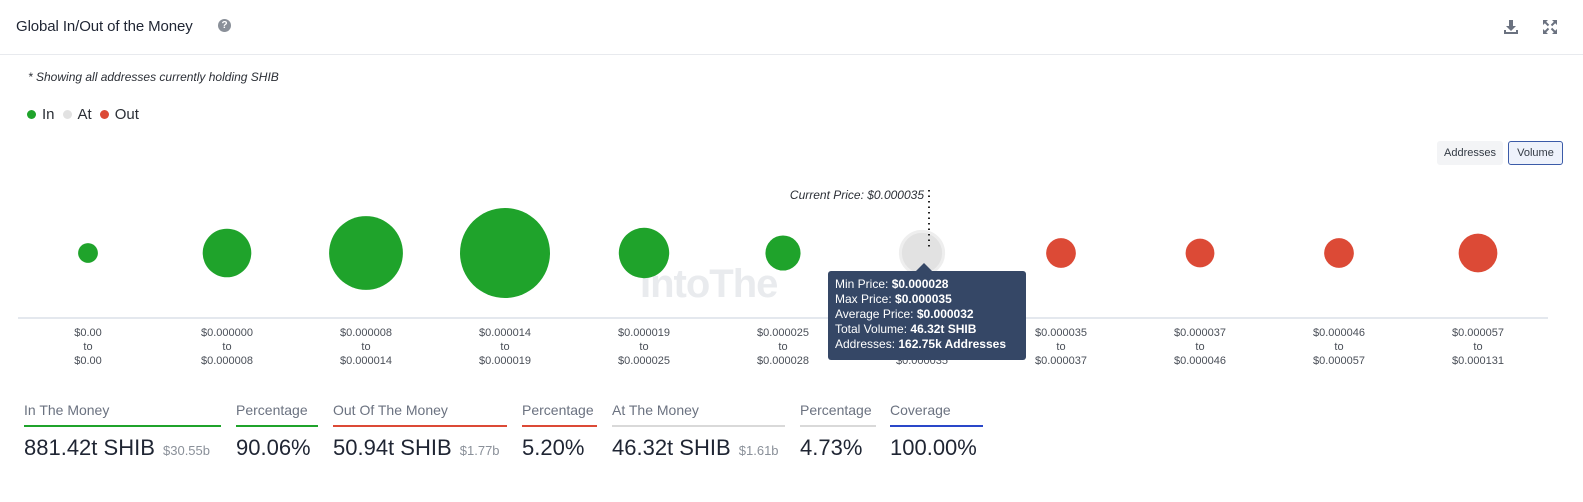 The image size is (1583, 502). What do you see at coordinates (758, 450) in the screenshot?
I see `stat-usd: $1.61b` at bounding box center [758, 450].